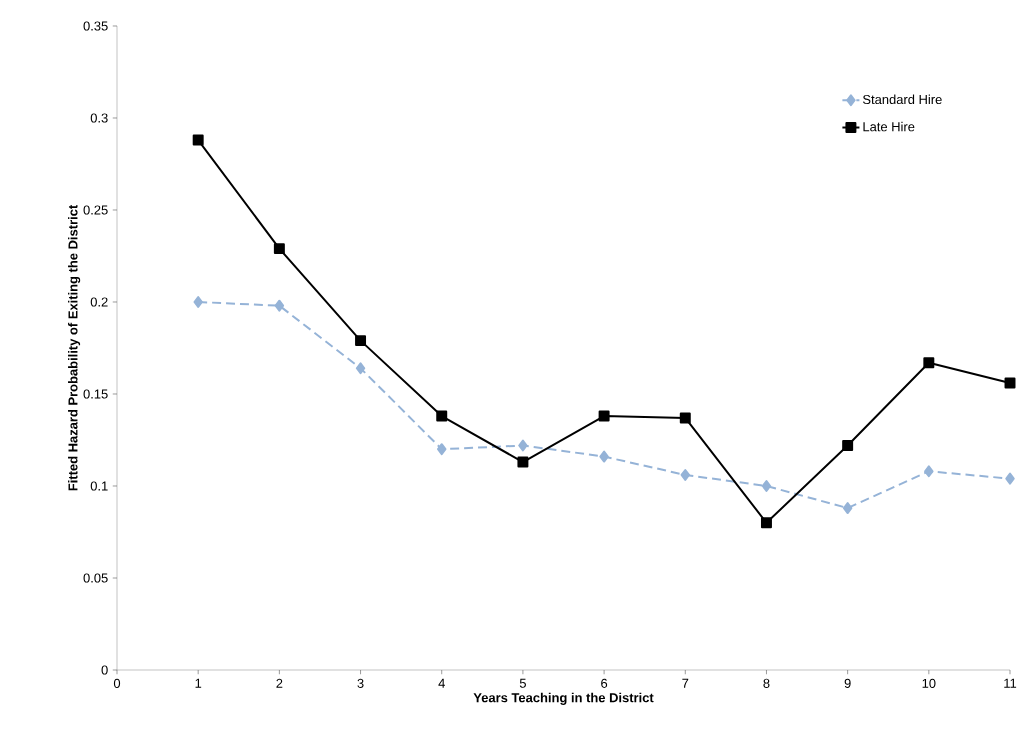 This screenshot has width=1029, height=754. What do you see at coordinates (563, 698) in the screenshot?
I see `x-axis-title: Years Teaching in the District` at bounding box center [563, 698].